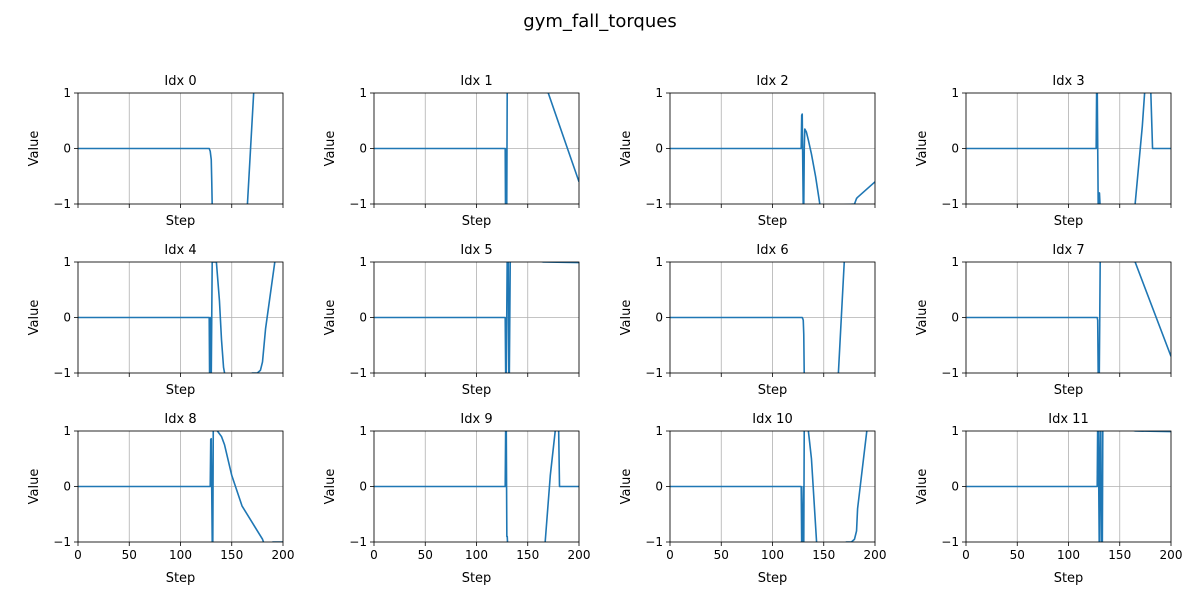 Image resolution: width=1200 pixels, height=600 pixels. I want to click on subplot-title: Idx 8, so click(180, 419).